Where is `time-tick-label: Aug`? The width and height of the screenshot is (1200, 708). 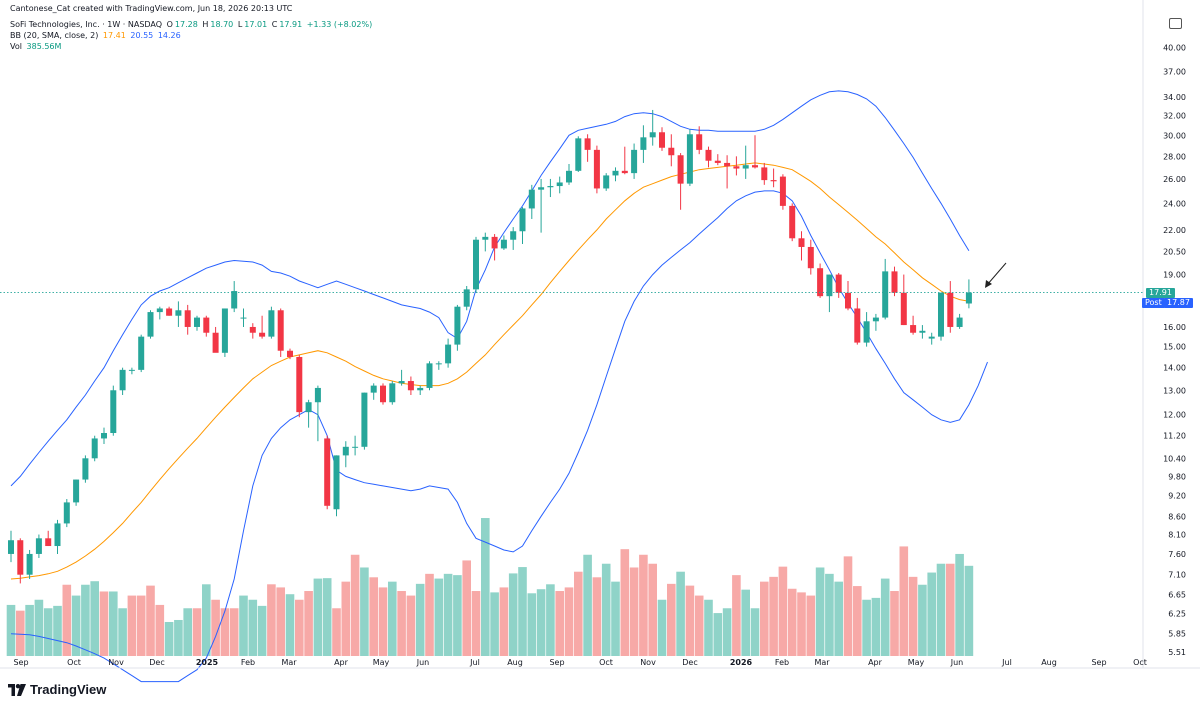 time-tick-label: Aug is located at coordinates (515, 662).